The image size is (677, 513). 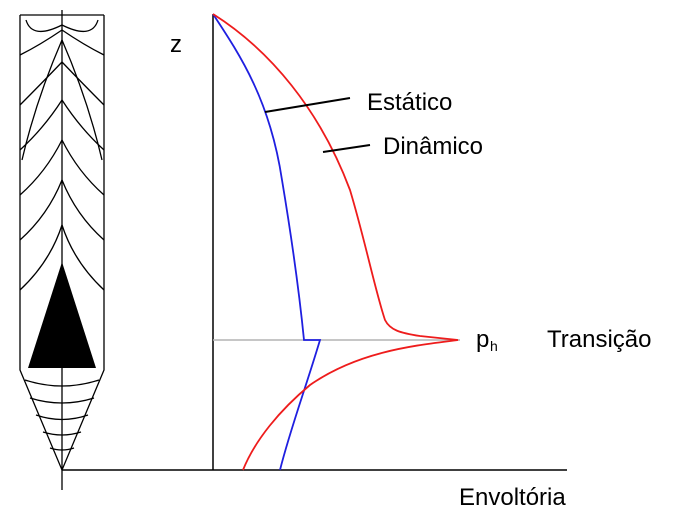 What do you see at coordinates (346, 148) in the screenshot?
I see `dynamic-leader-line` at bounding box center [346, 148].